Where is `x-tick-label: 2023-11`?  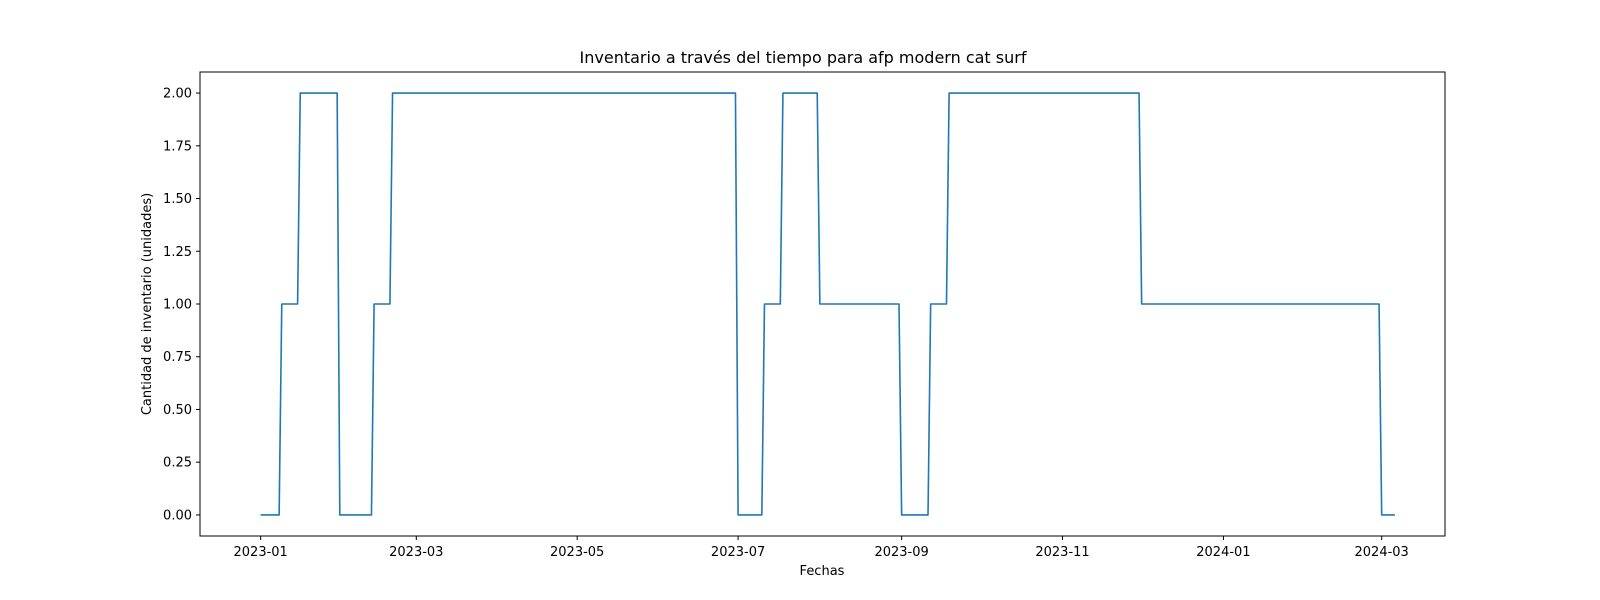 x-tick-label: 2023-11 is located at coordinates (1062, 552).